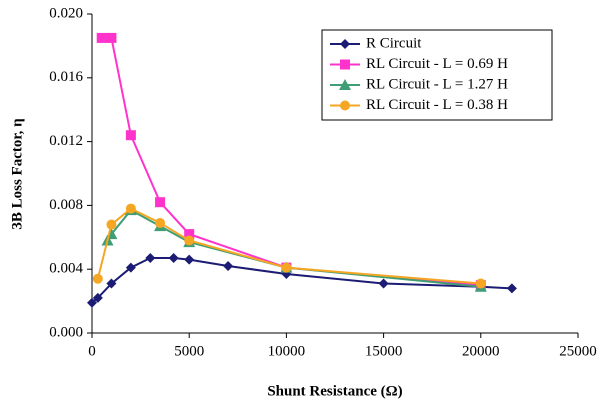 The height and width of the screenshot is (406, 603). What do you see at coordinates (66, 205) in the screenshot?
I see `y-tick-label: 0.008` at bounding box center [66, 205].